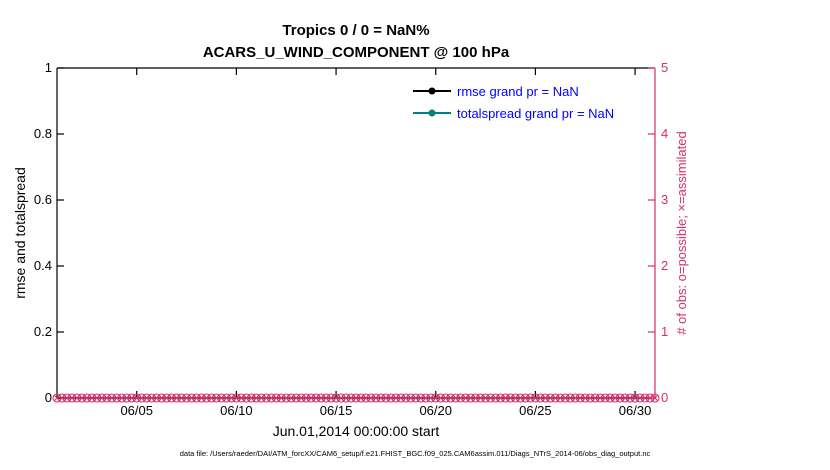 The width and height of the screenshot is (830, 470). I want to click on x-axis-tick-label: 06/25, so click(535, 410).